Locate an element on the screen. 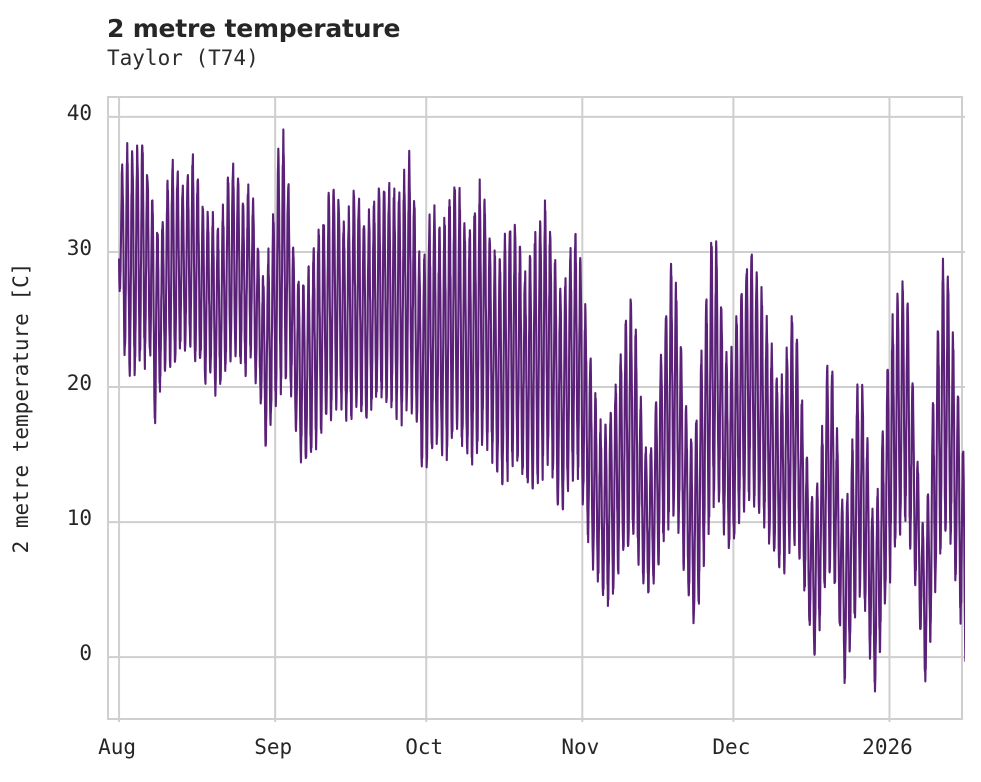 This screenshot has width=981, height=782. x-axis-tick-label: Sep is located at coordinates (273, 747).